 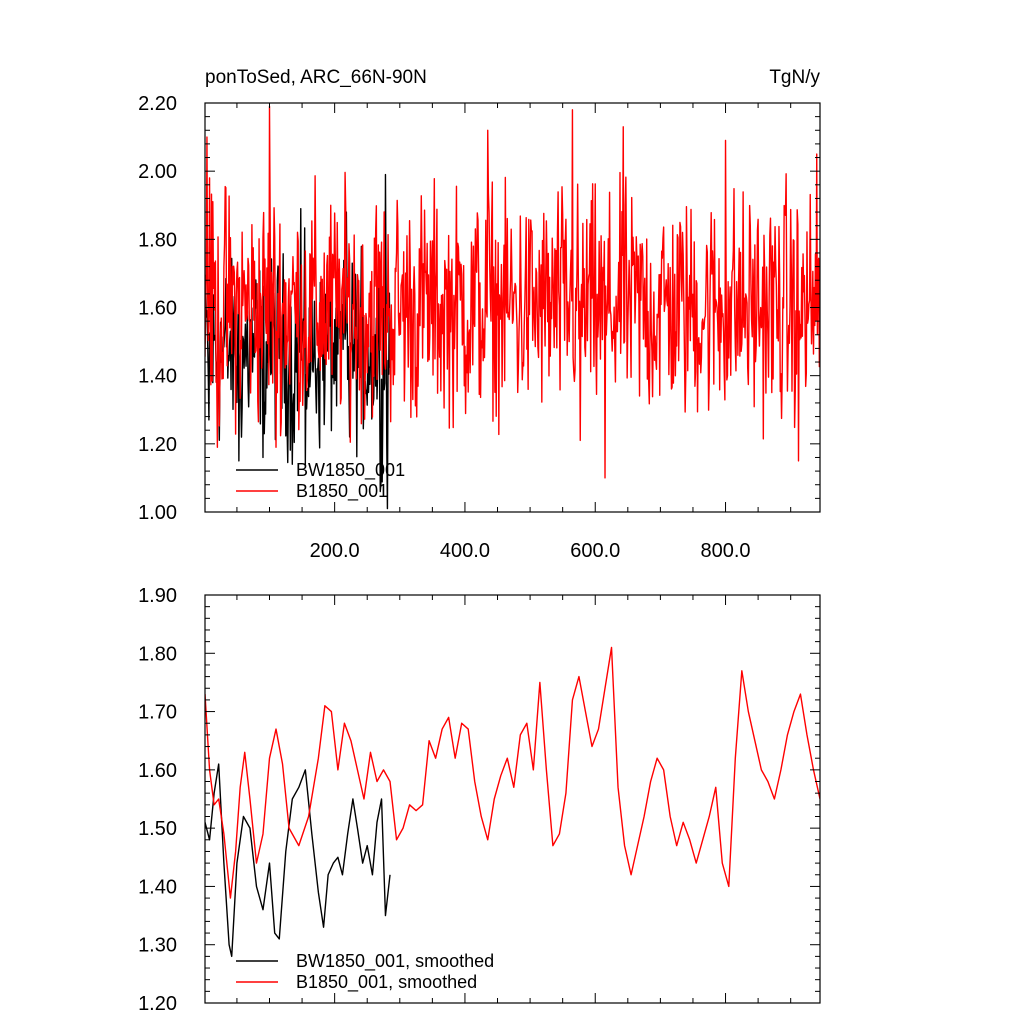 I want to click on x-tick-label: 200.0, so click(x=335, y=551).